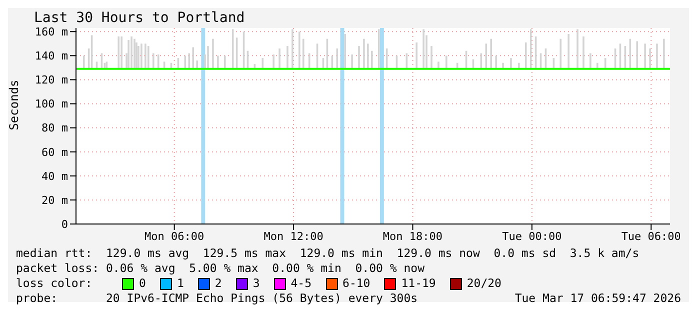 The height and width of the screenshot is (310, 697). What do you see at coordinates (51, 56) in the screenshot?
I see `y-tick-label: 140 m` at bounding box center [51, 56].